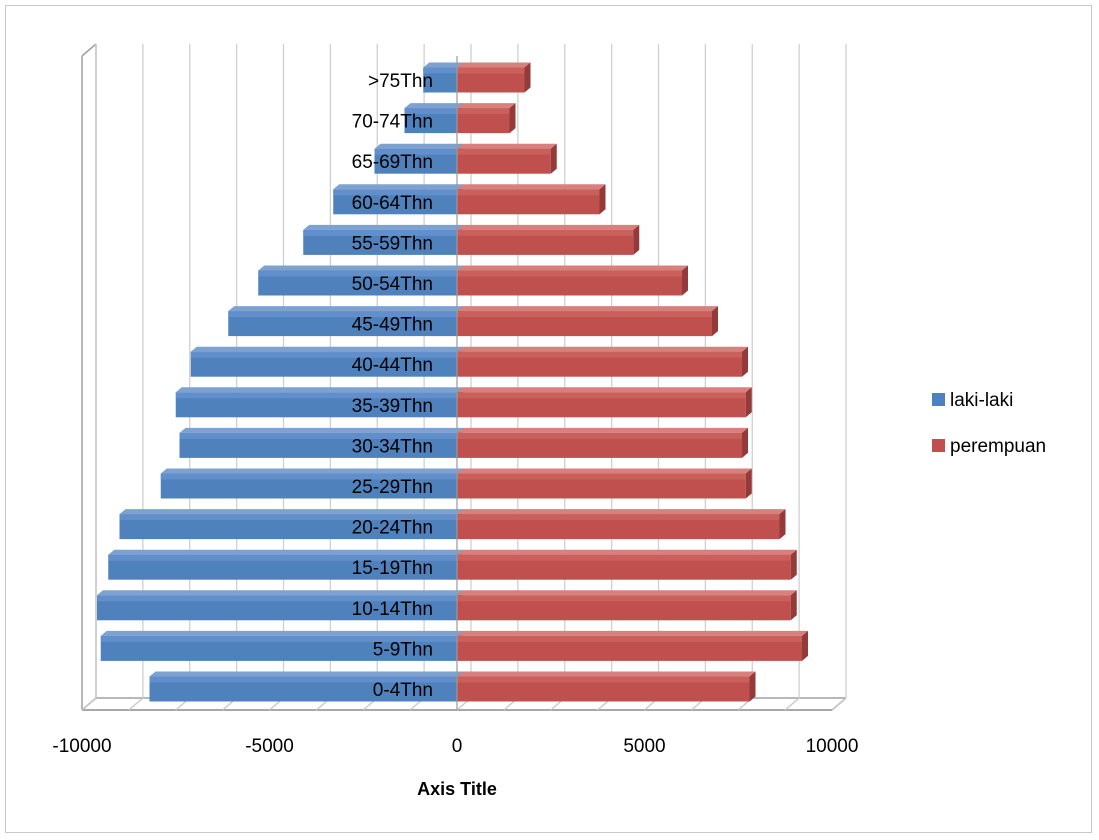  I want to click on bar-laki-laki-15-19Thn, so click(285, 564).